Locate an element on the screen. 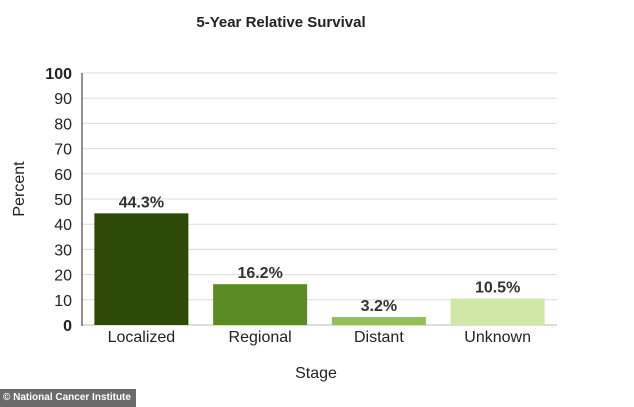 The height and width of the screenshot is (407, 634). y-tick-label: 30 is located at coordinates (63, 250).